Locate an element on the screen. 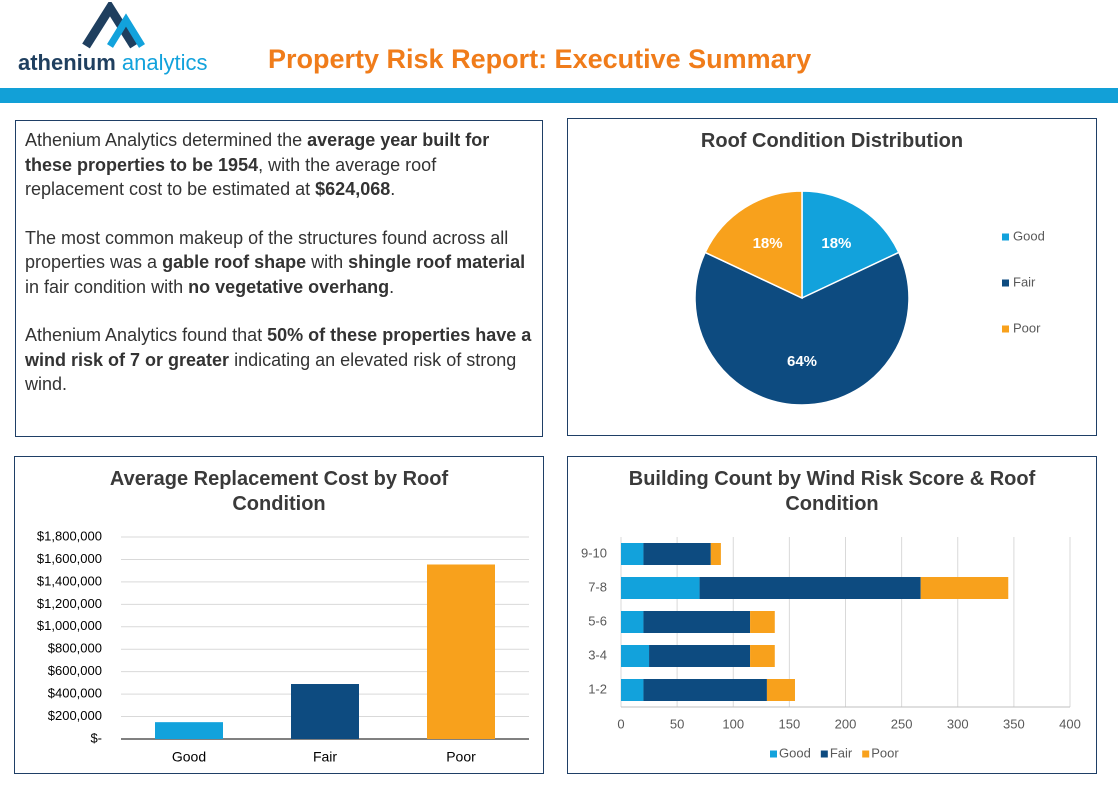 The width and height of the screenshot is (1118, 790). text: with is located at coordinates (327, 262).